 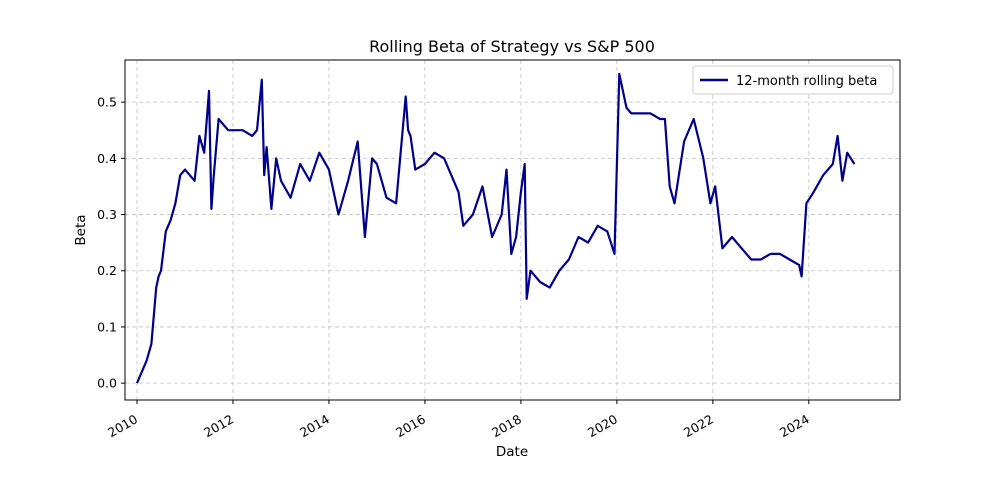 What do you see at coordinates (107, 158) in the screenshot?
I see `y-tick-label: 0.4` at bounding box center [107, 158].